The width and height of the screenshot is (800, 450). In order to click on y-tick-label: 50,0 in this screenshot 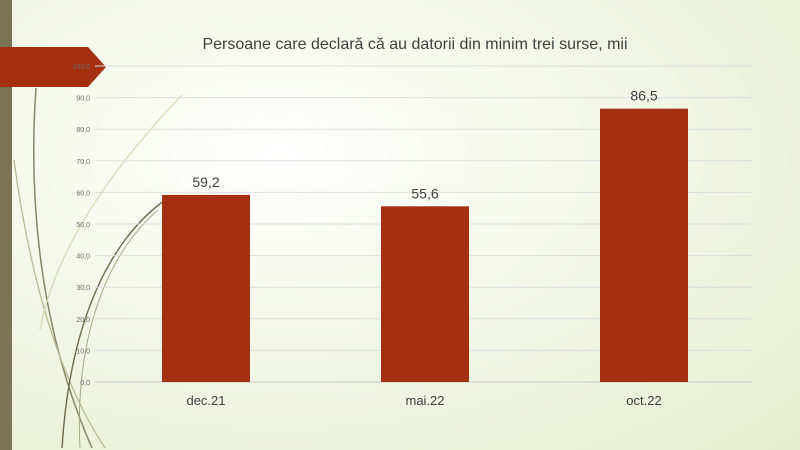, I will do `click(83, 225)`.